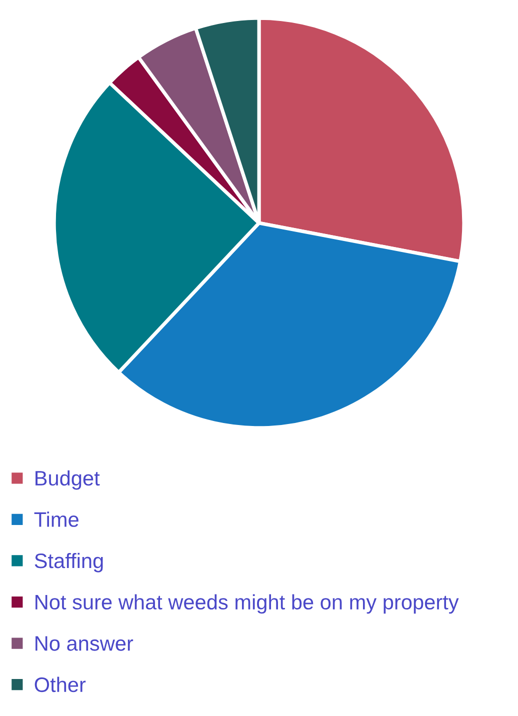 The height and width of the screenshot is (716, 518). I want to click on legend-label: Other, so click(60, 684).